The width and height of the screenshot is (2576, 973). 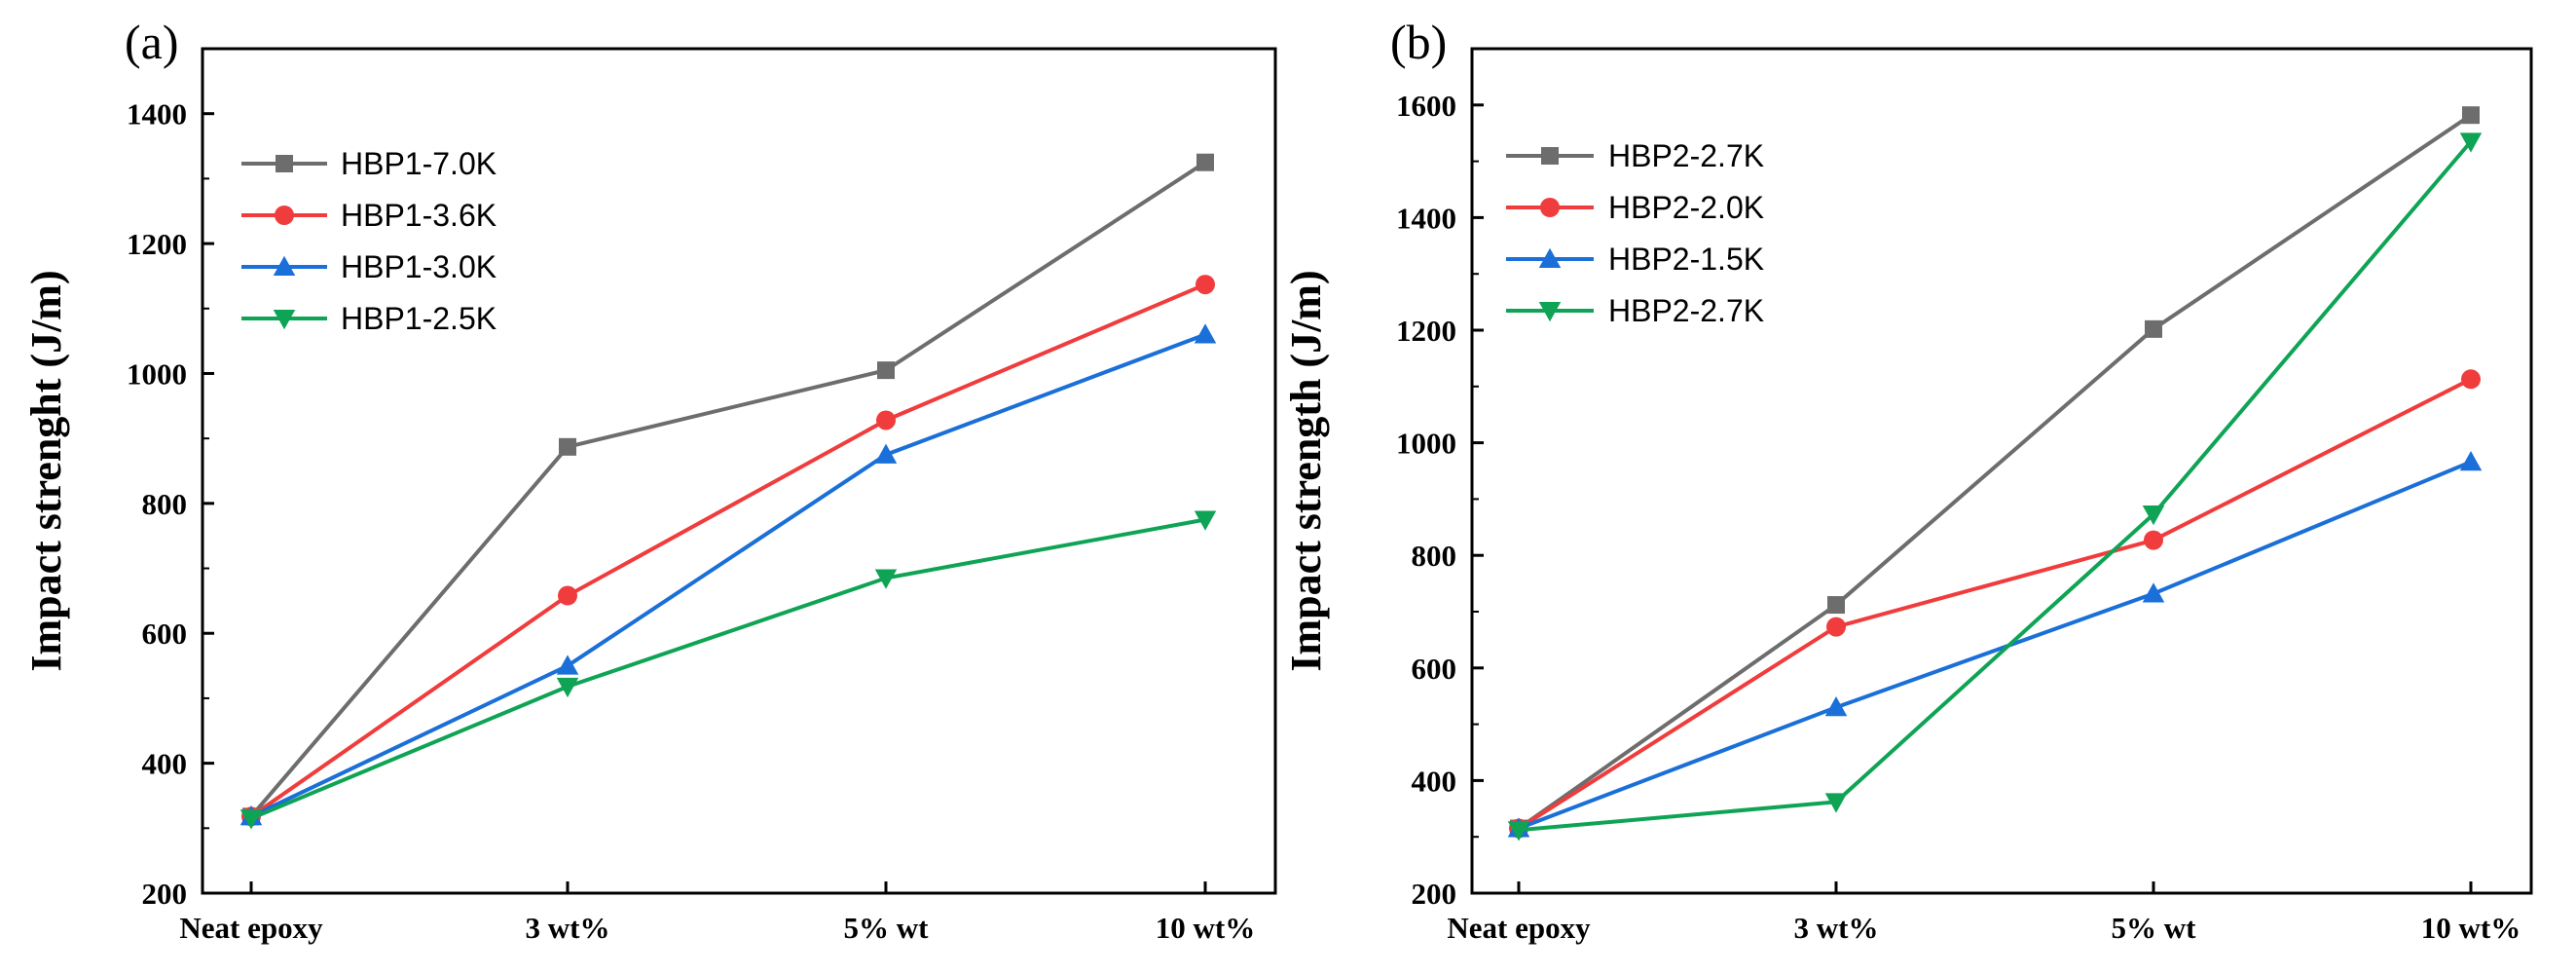 I want to click on legend-label: HBP2-2.0K, so click(x=1686, y=207).